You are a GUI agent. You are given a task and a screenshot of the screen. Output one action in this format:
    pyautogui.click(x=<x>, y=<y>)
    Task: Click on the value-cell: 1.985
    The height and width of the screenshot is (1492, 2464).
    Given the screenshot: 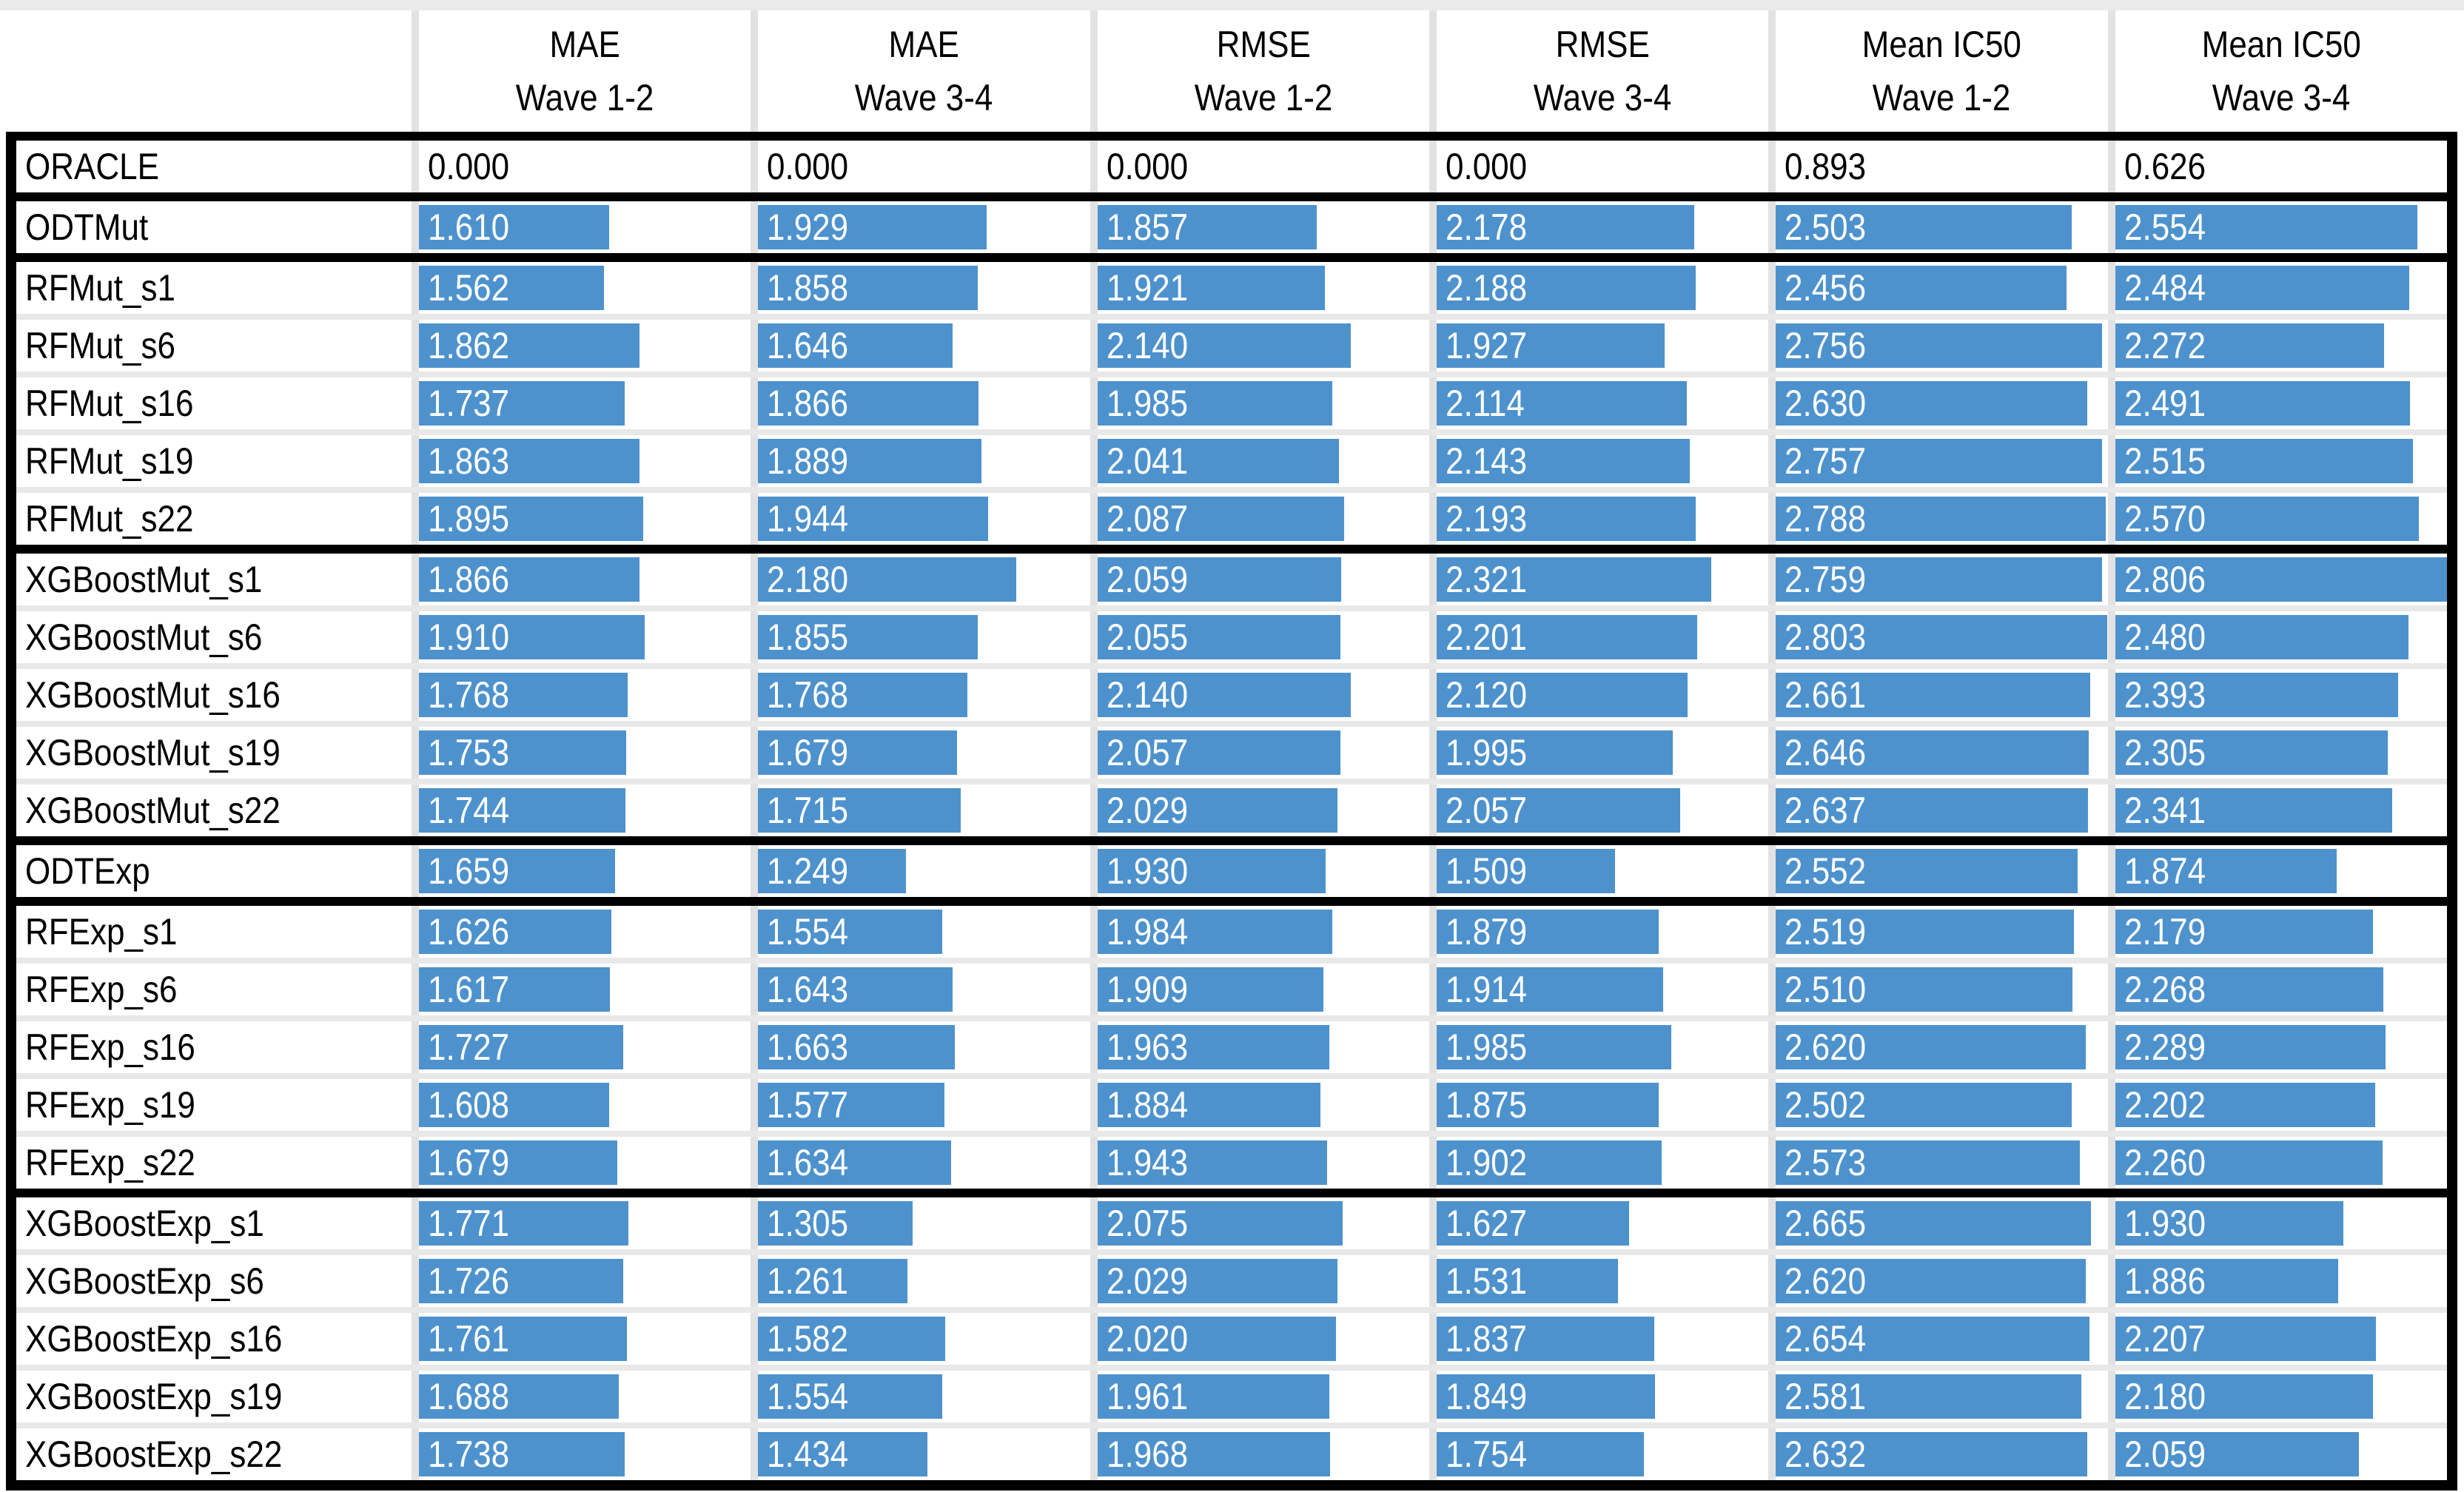 What is the action you would take?
    pyautogui.click(x=1598, y=1047)
    